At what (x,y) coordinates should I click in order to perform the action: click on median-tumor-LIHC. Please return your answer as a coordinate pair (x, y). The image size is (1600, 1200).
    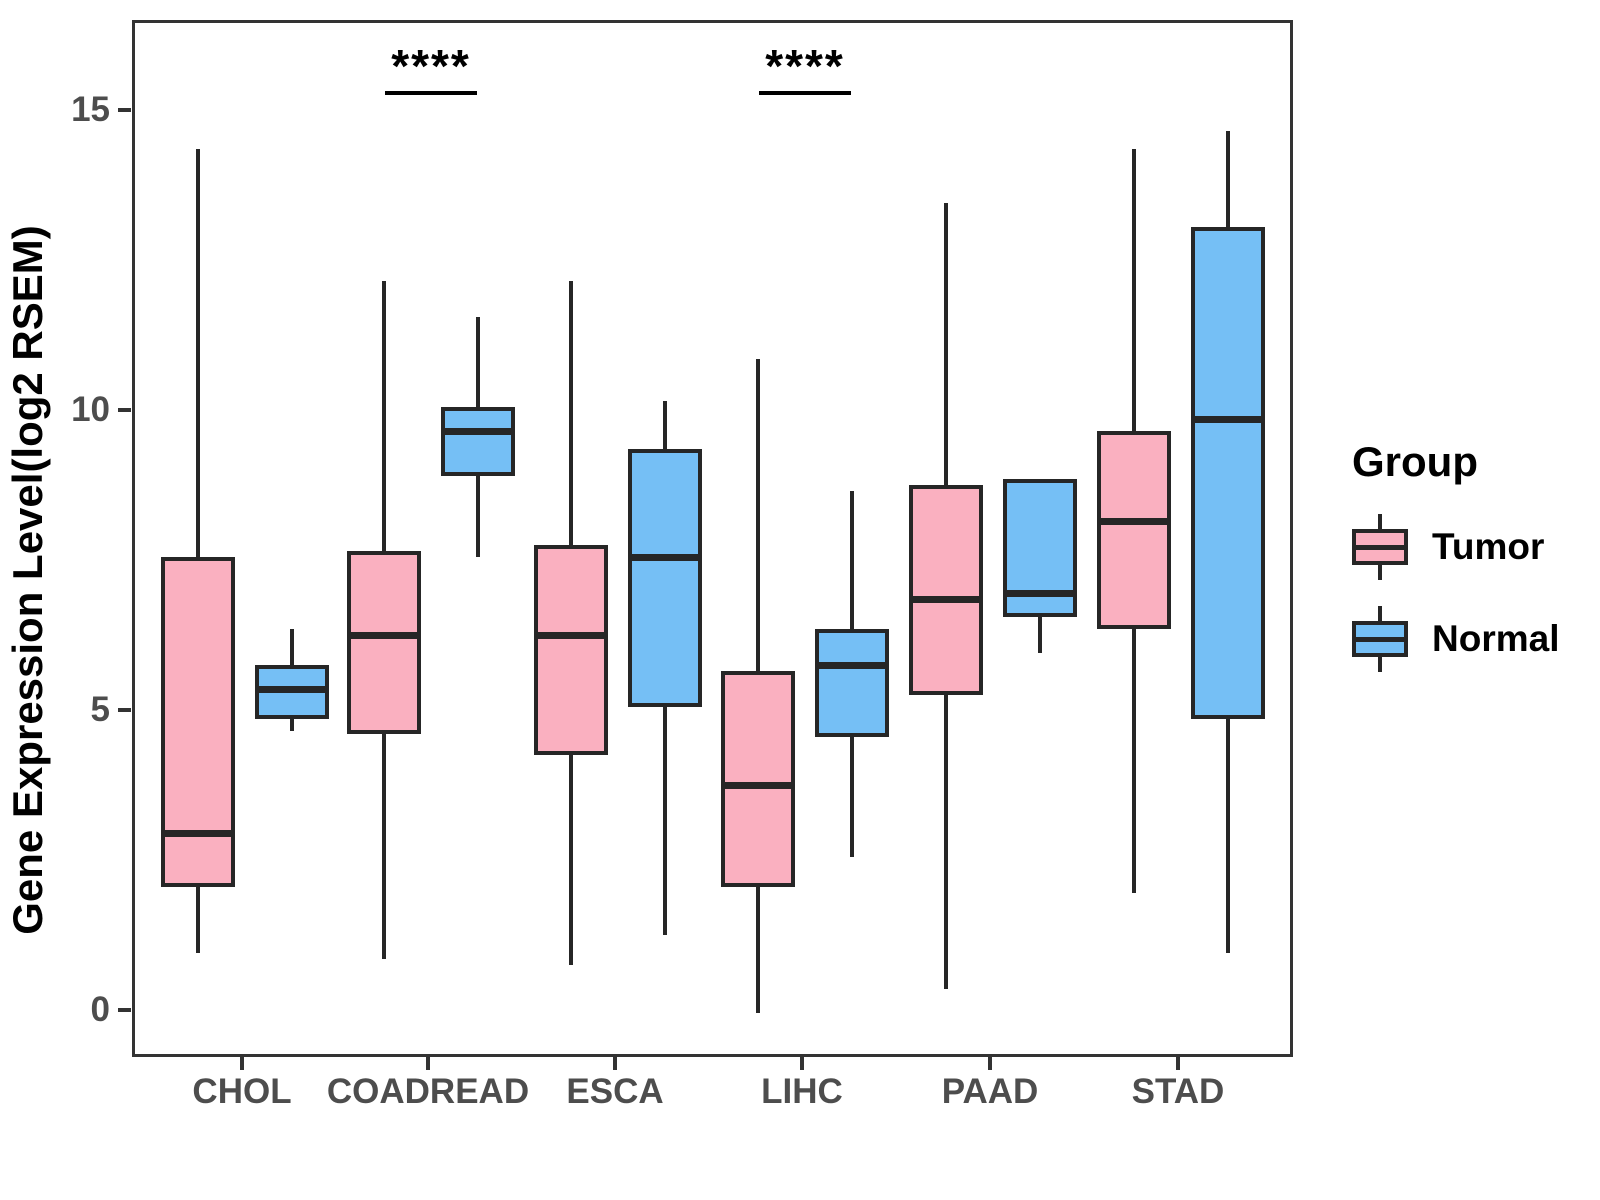
    Looking at the image, I should click on (758, 785).